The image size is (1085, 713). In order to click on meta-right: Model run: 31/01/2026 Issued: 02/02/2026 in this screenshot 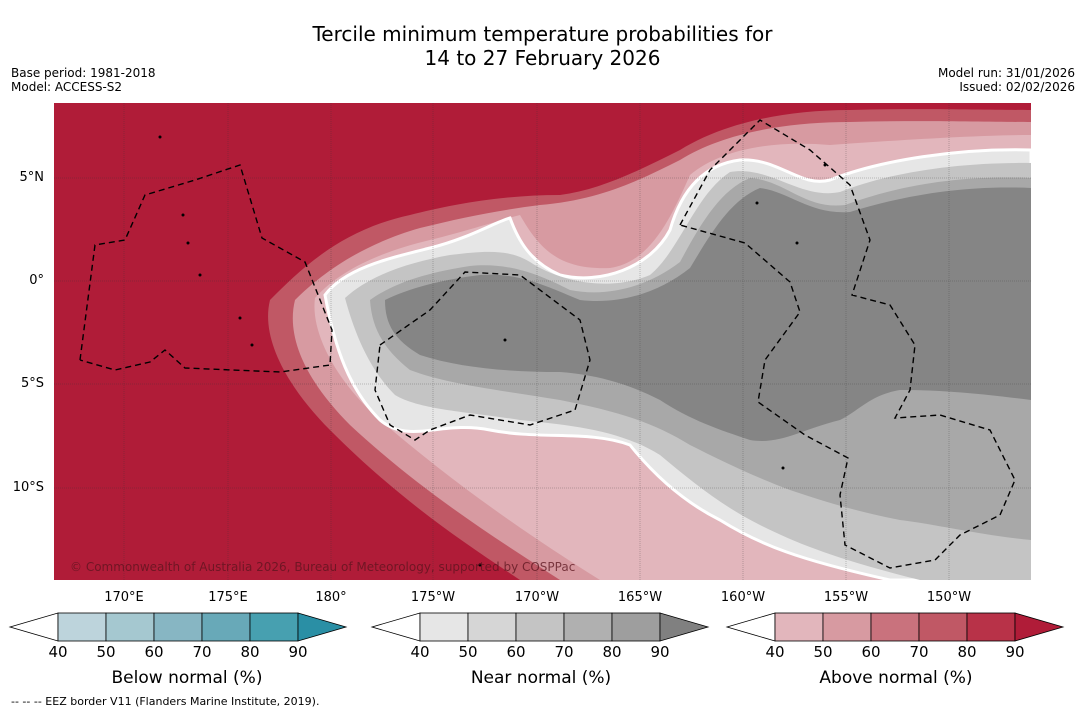, I will do `click(1006, 80)`.